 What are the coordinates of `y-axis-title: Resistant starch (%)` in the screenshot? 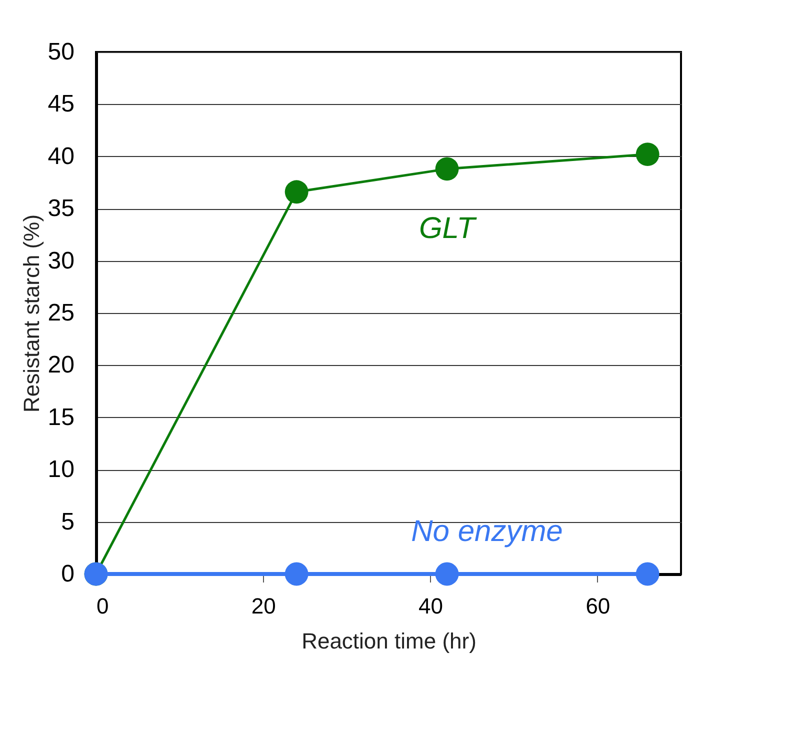 It's located at (31, 313).